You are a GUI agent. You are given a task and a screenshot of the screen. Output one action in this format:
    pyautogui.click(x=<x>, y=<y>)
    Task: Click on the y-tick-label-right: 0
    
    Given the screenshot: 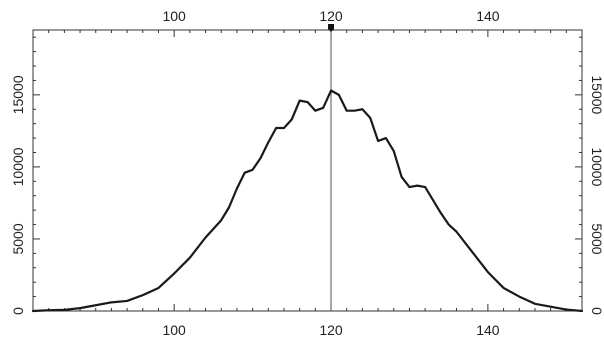 What is the action you would take?
    pyautogui.click(x=596, y=311)
    